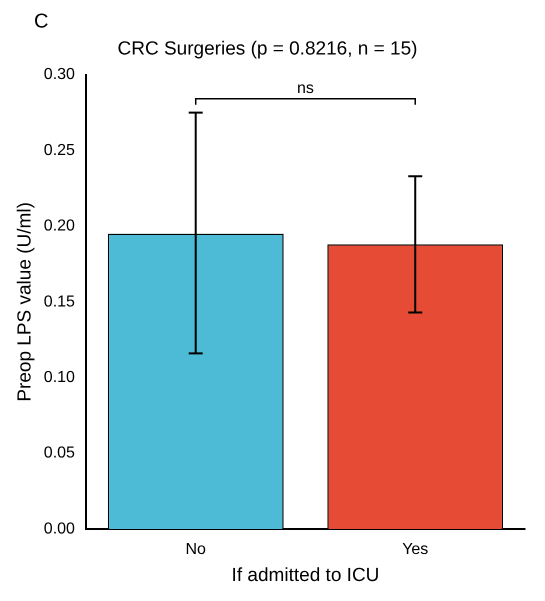  Describe the element at coordinates (268, 49) in the screenshot. I see `chart-title: CRC Surgeries (p = 0.8216, n = 15)` at that location.